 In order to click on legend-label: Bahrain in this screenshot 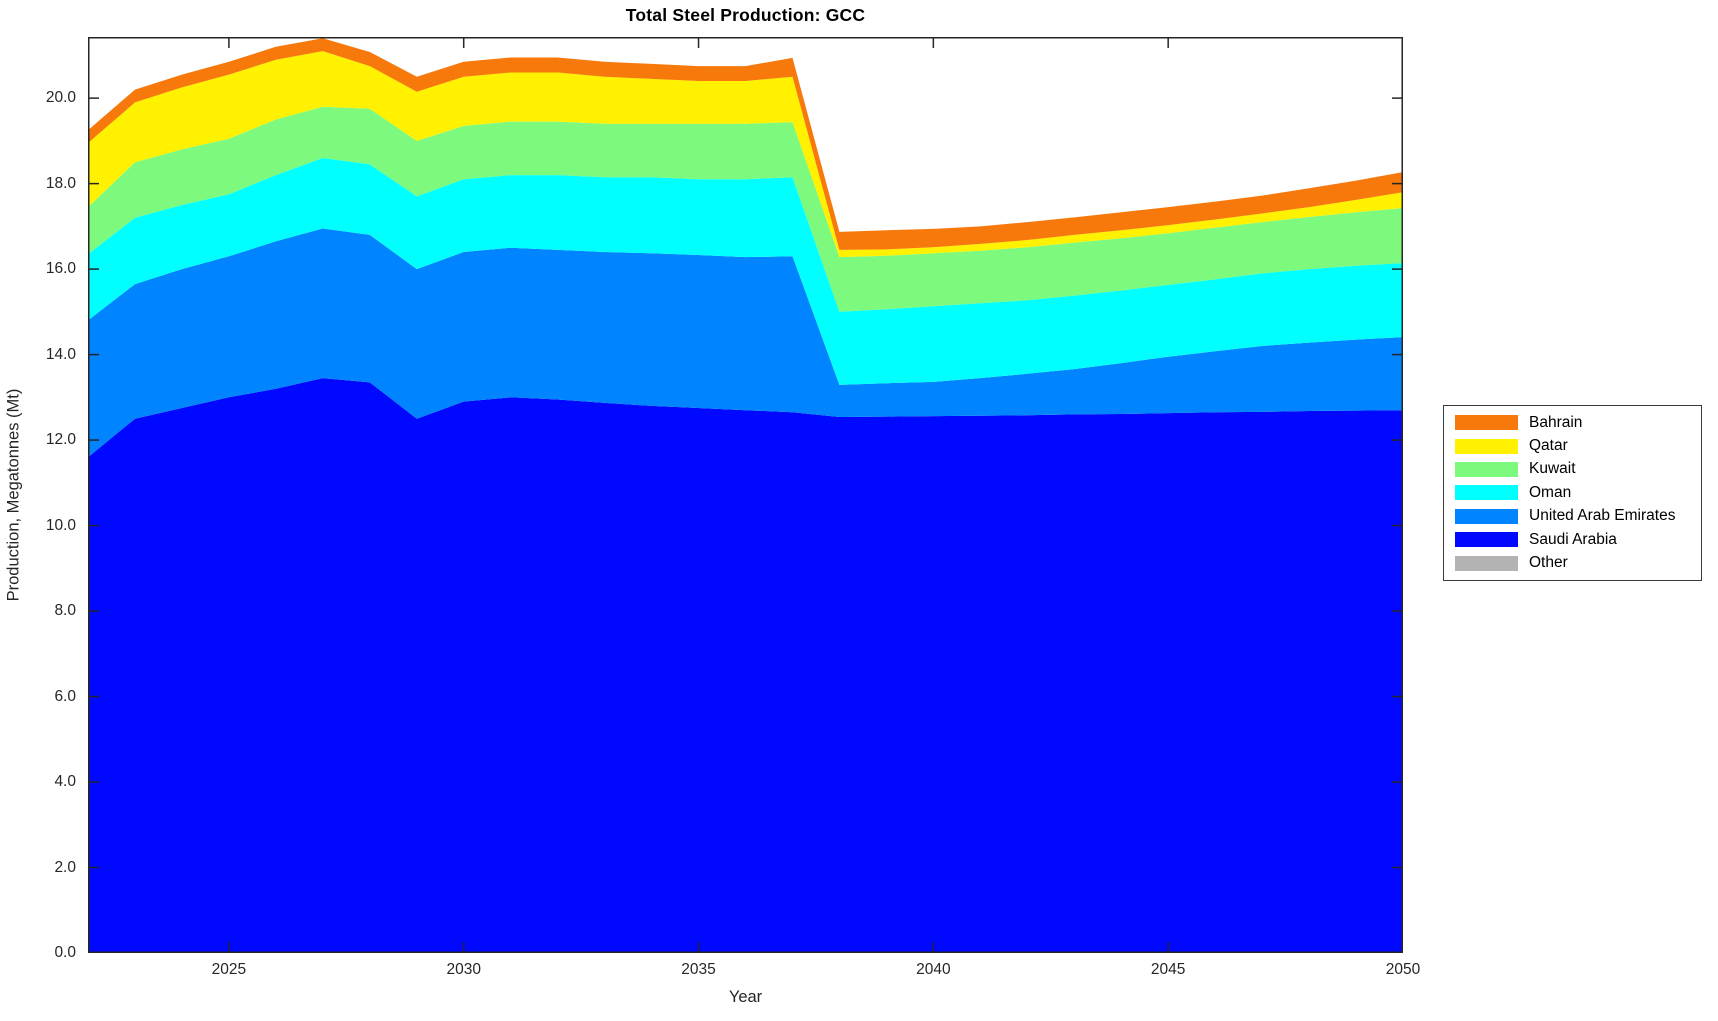, I will do `click(1556, 422)`.